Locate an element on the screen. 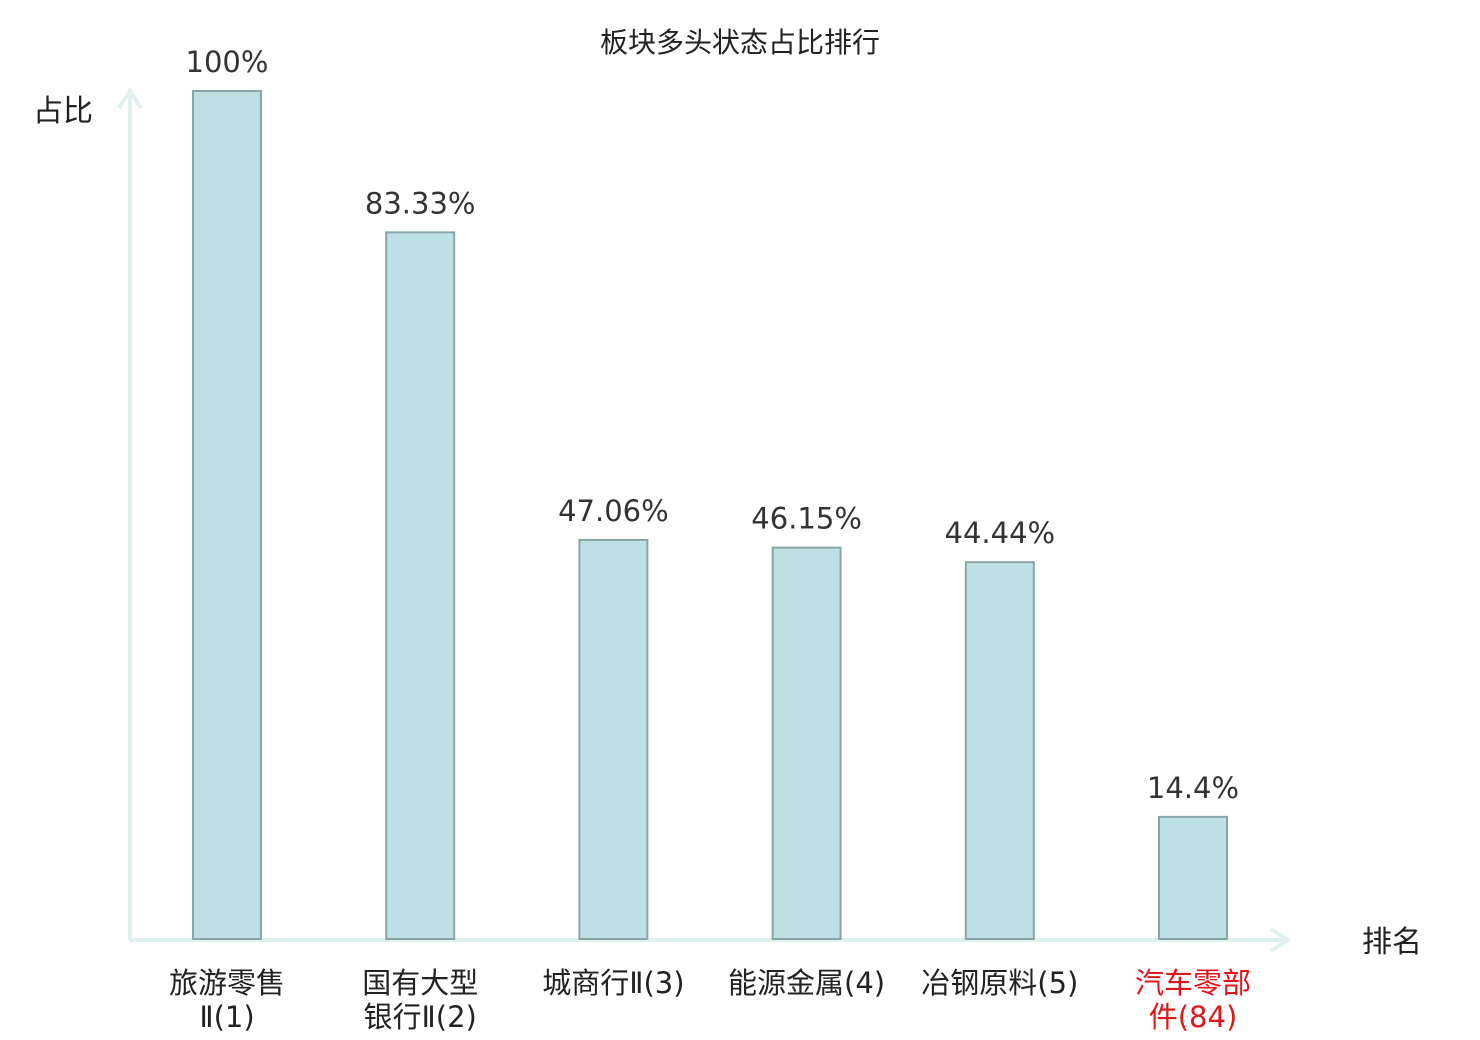  y-axis-label: 占比 is located at coordinates (63, 111).